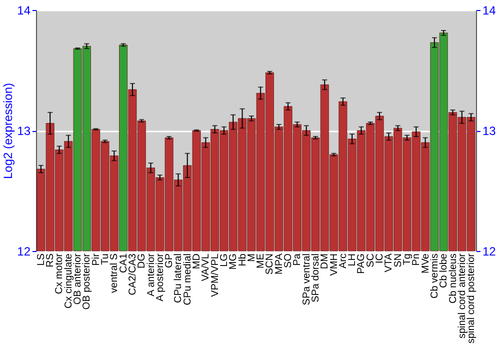 The image size is (500, 350). Describe the element at coordinates (407, 260) in the screenshot. I see `x-tick-label: Tg` at that location.